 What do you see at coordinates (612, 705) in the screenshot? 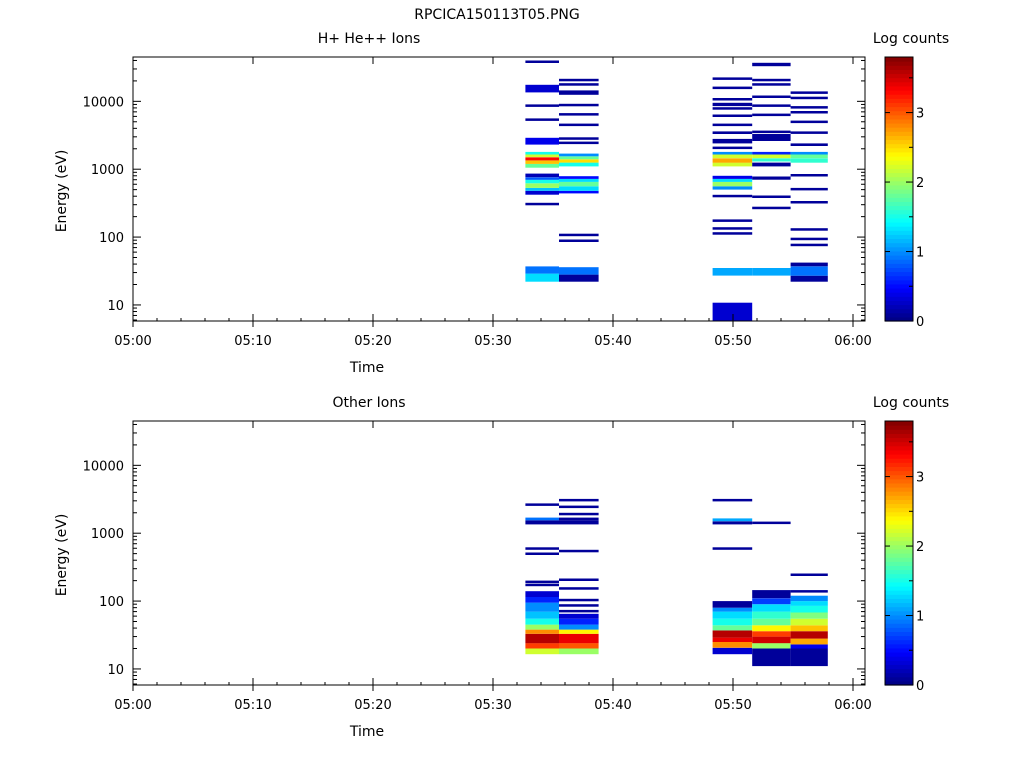
I see `x-tick-label: 05:40` at bounding box center [612, 705].